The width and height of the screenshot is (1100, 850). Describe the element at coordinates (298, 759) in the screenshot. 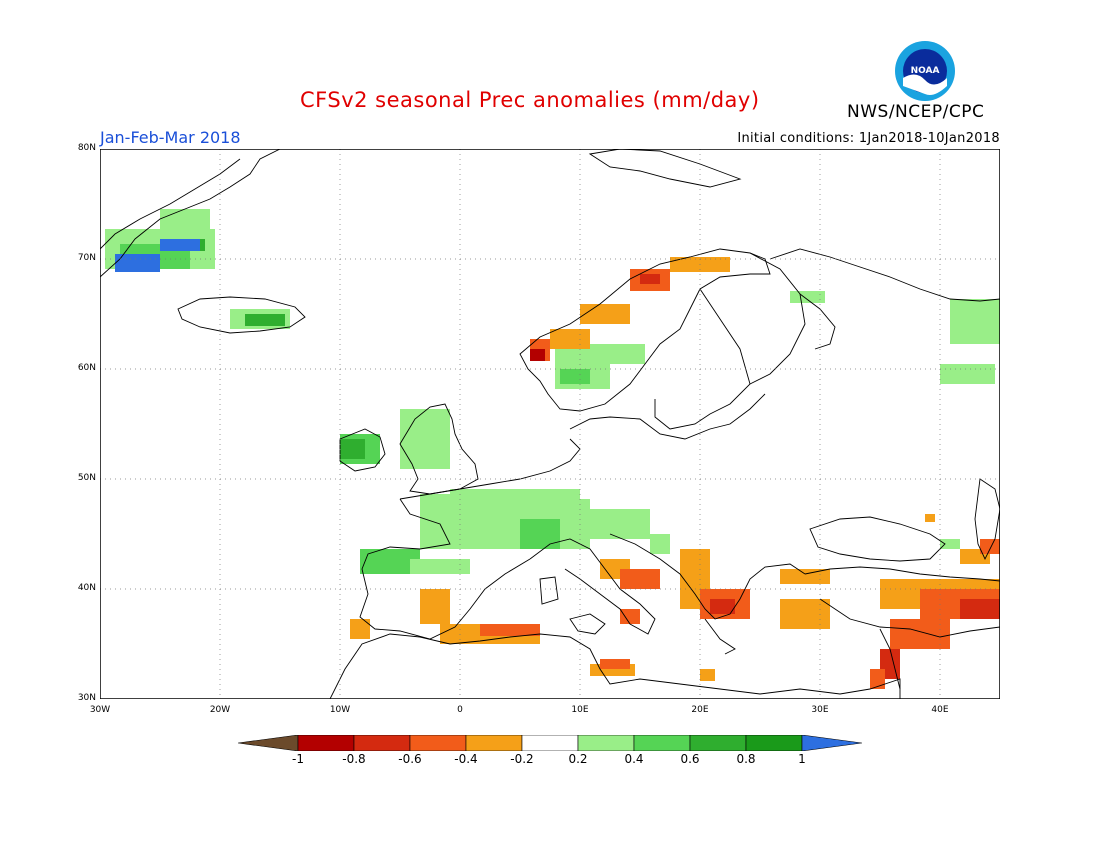

I see `colorbar-tick-label: -1` at that location.